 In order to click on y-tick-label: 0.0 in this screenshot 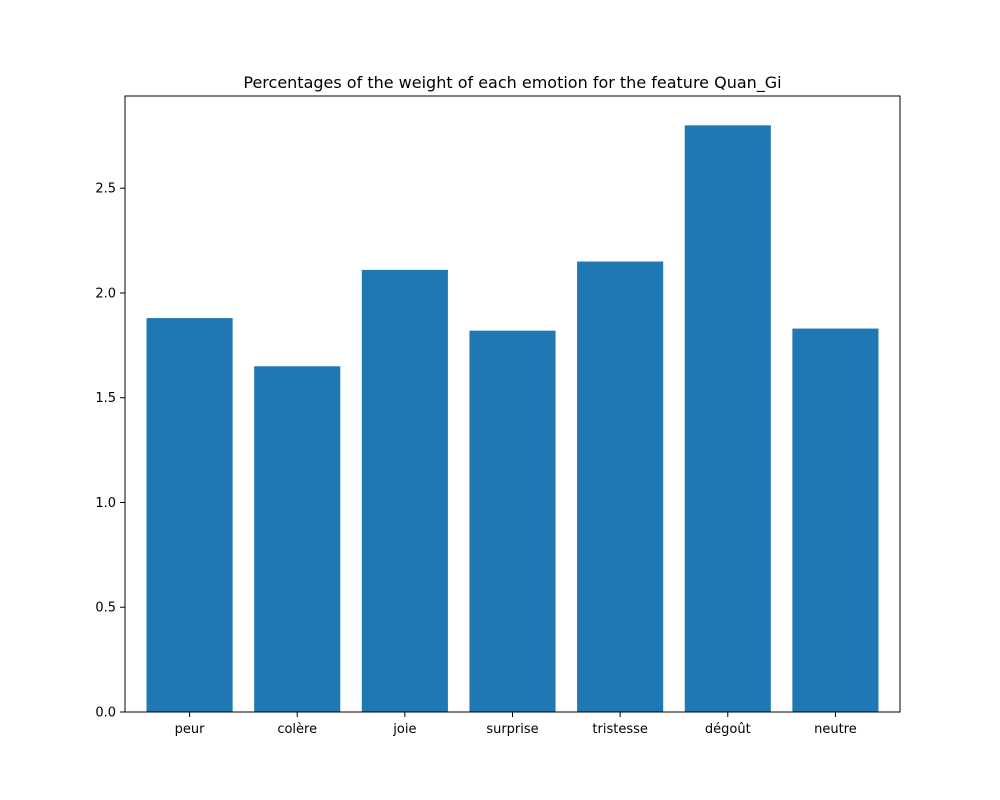, I will do `click(105, 713)`.